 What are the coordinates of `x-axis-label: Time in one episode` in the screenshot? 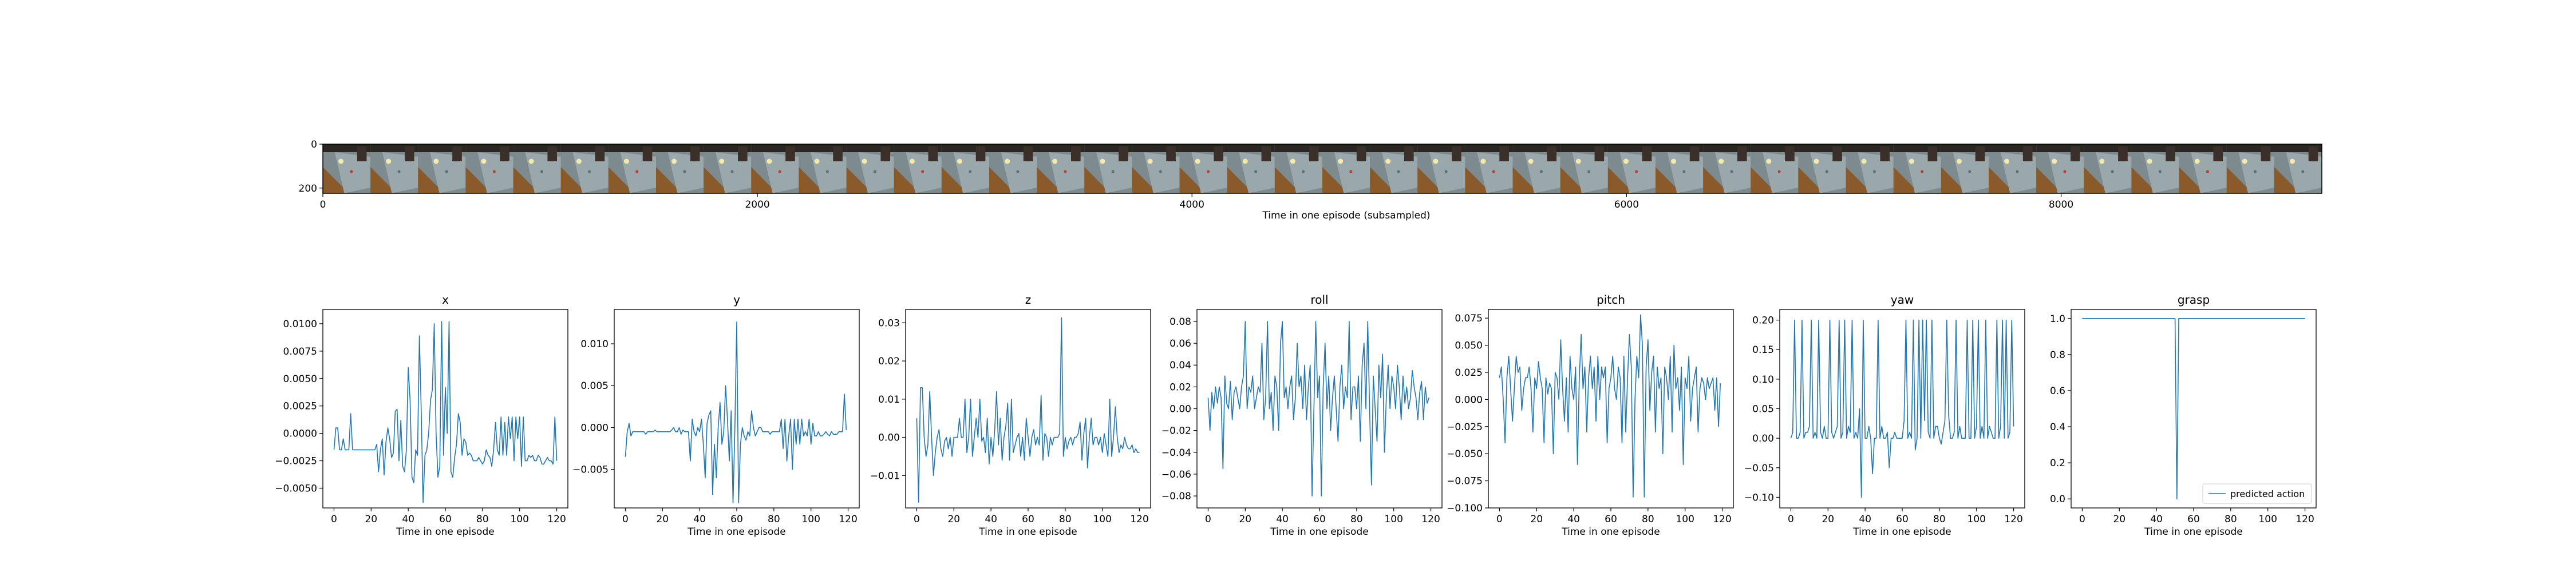 It's located at (736, 532).